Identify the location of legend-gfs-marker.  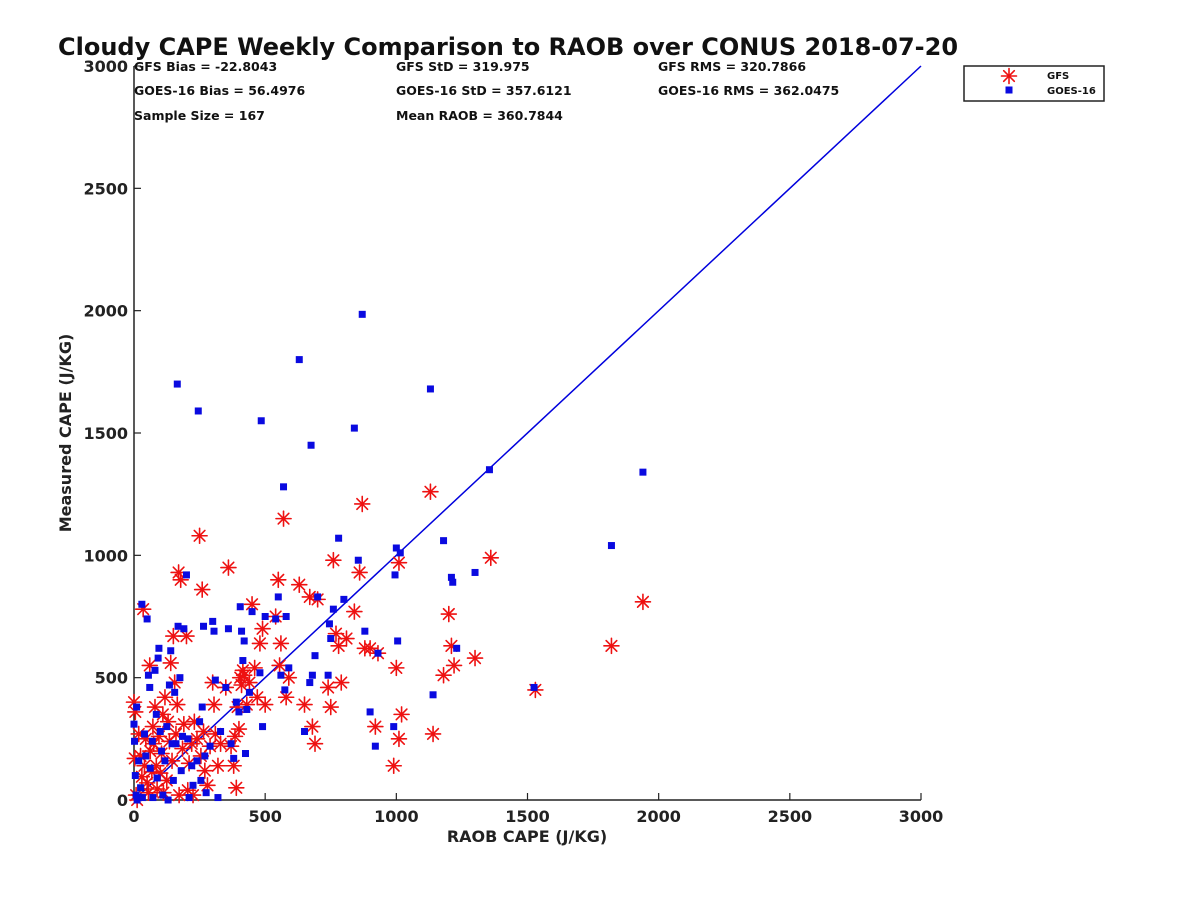
(1009, 76).